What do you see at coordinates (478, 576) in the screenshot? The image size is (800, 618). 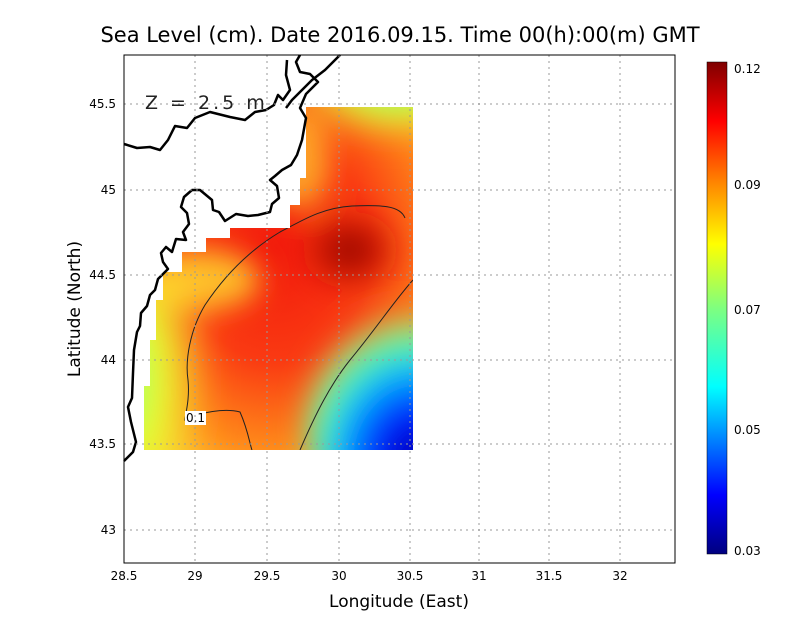 I see `x-tick-label: 31` at bounding box center [478, 576].